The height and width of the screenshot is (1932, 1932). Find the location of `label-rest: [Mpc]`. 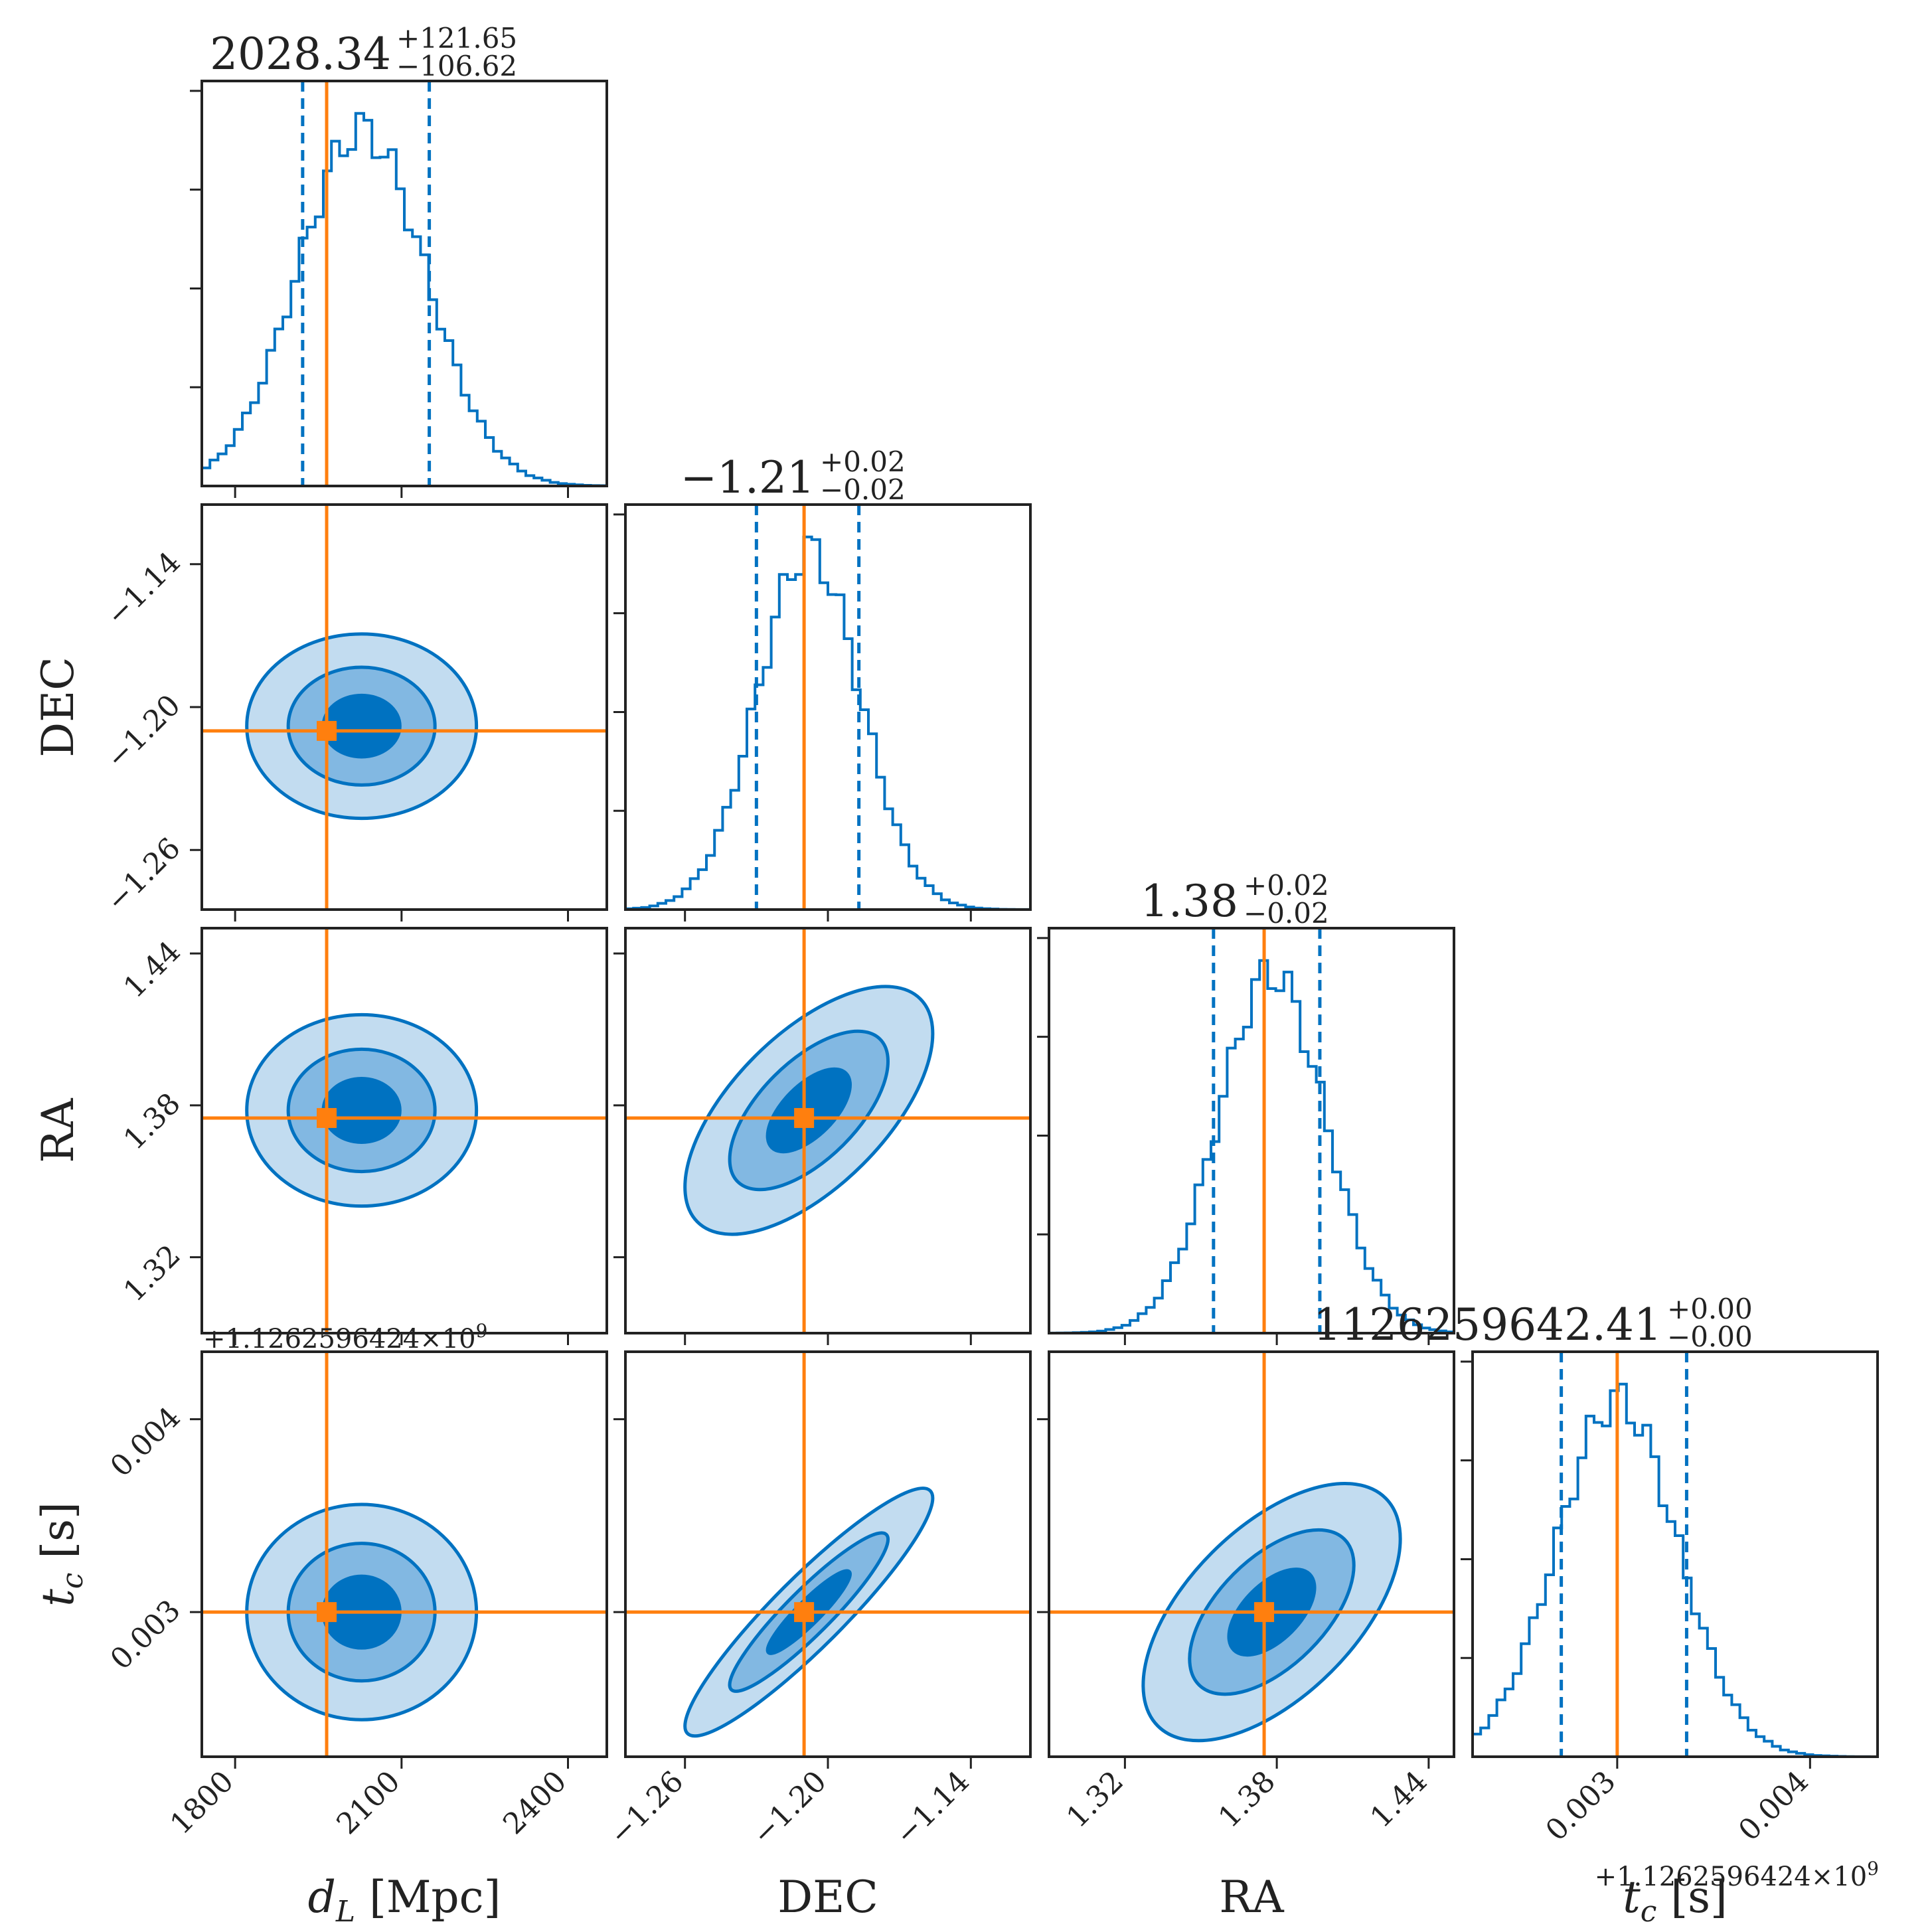

label-rest: [Mpc] is located at coordinates (428, 1897).